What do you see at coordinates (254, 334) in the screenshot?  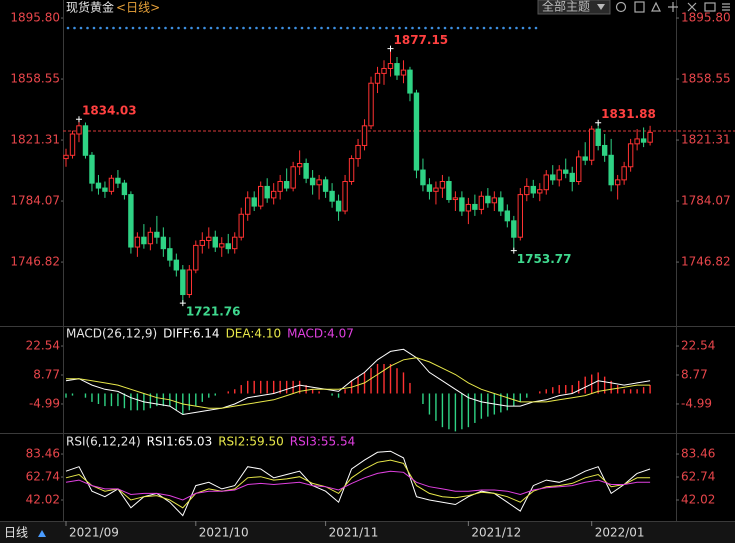 I see `indicator-readout: DEA:4.10` at bounding box center [254, 334].